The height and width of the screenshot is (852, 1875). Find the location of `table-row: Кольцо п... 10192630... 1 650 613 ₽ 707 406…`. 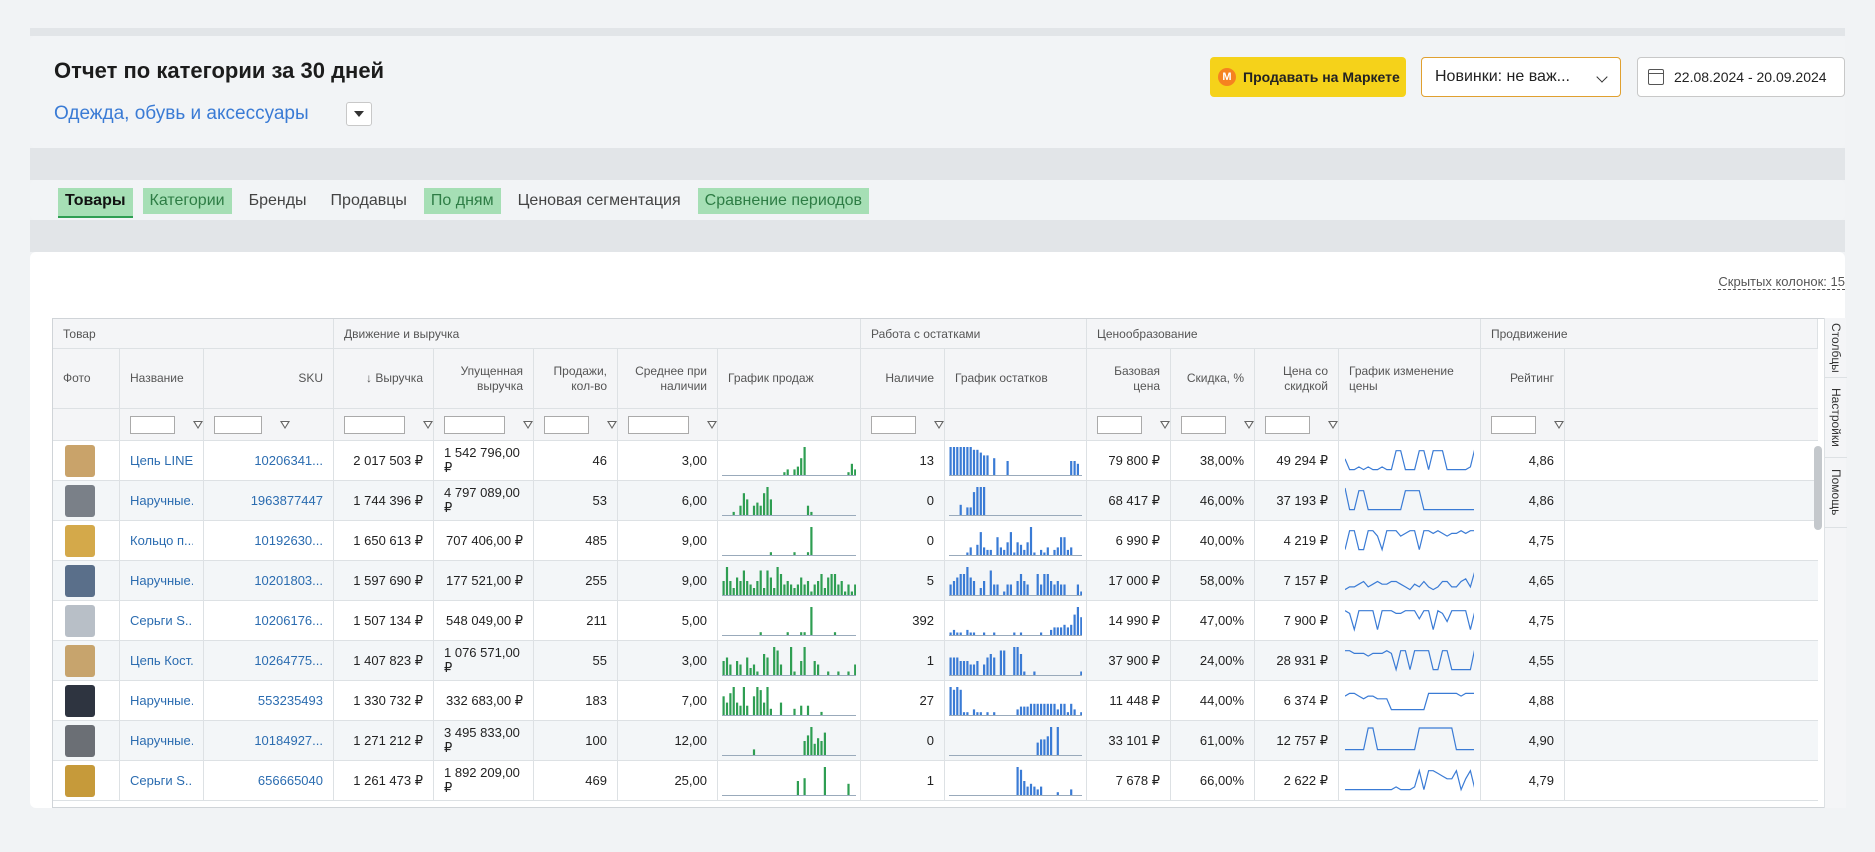

table-row: Кольцо п... 10192630... 1 650 613 ₽ 707 406… is located at coordinates (935, 541).